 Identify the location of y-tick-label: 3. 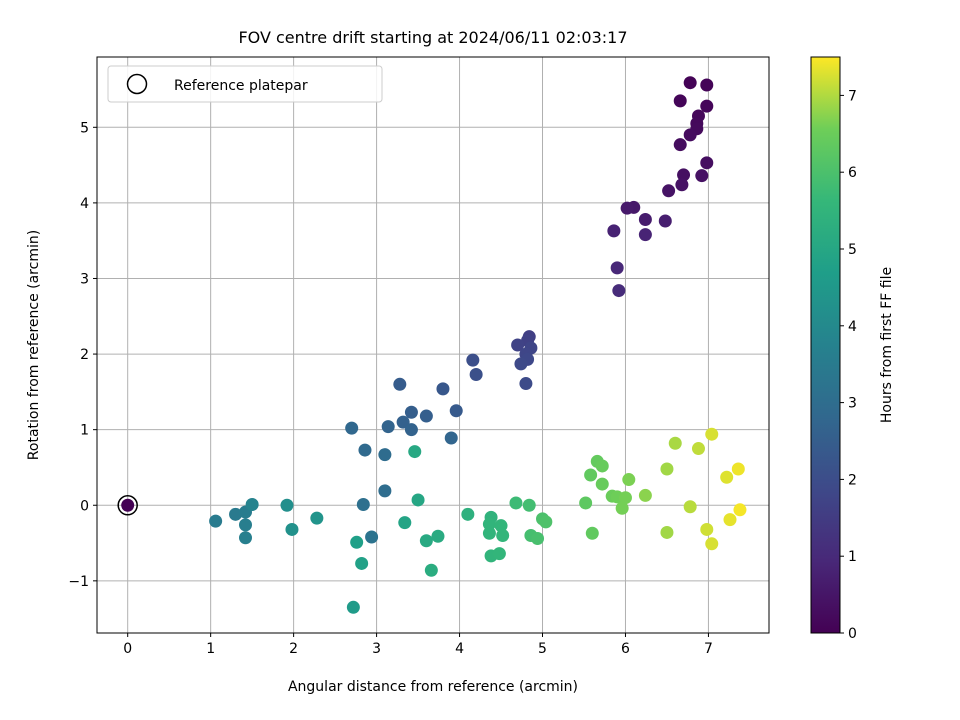
(84, 279).